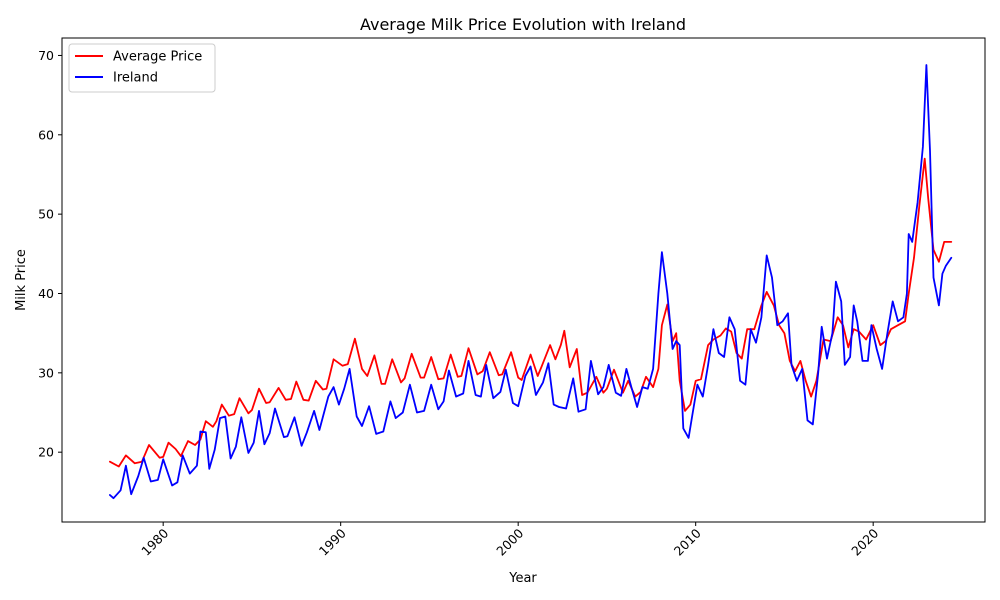 The width and height of the screenshot is (1000, 600). What do you see at coordinates (157, 57) in the screenshot?
I see `legend-label: Average Price` at bounding box center [157, 57].